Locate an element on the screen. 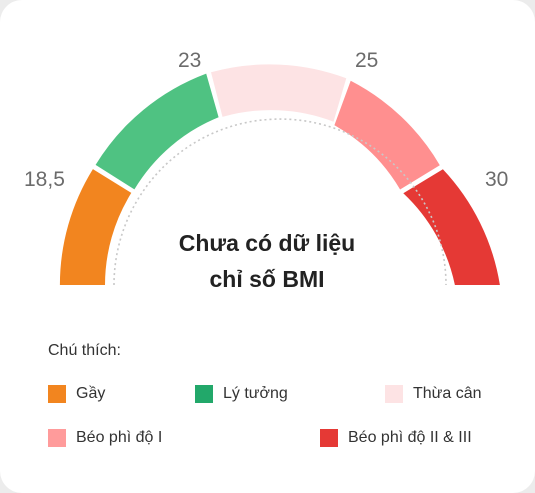 Image resolution: width=535 pixels, height=493 pixels. gauge-message-line-1: Chưa có dữ liệu is located at coordinates (267, 243).